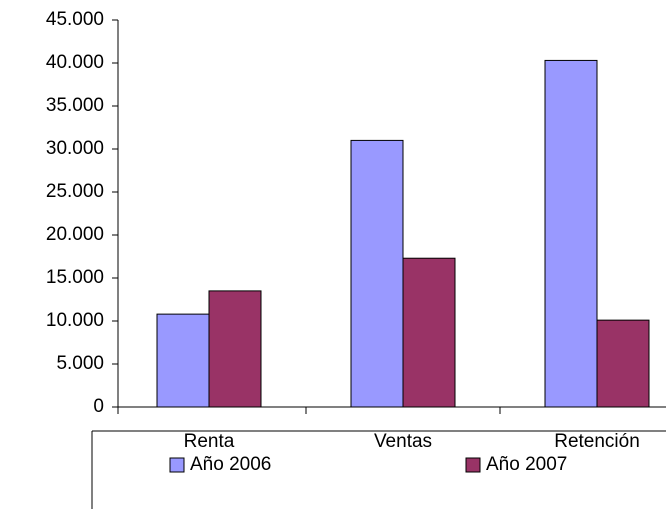  Describe the element at coordinates (230, 464) in the screenshot. I see `legend-label: Año 2006` at that location.